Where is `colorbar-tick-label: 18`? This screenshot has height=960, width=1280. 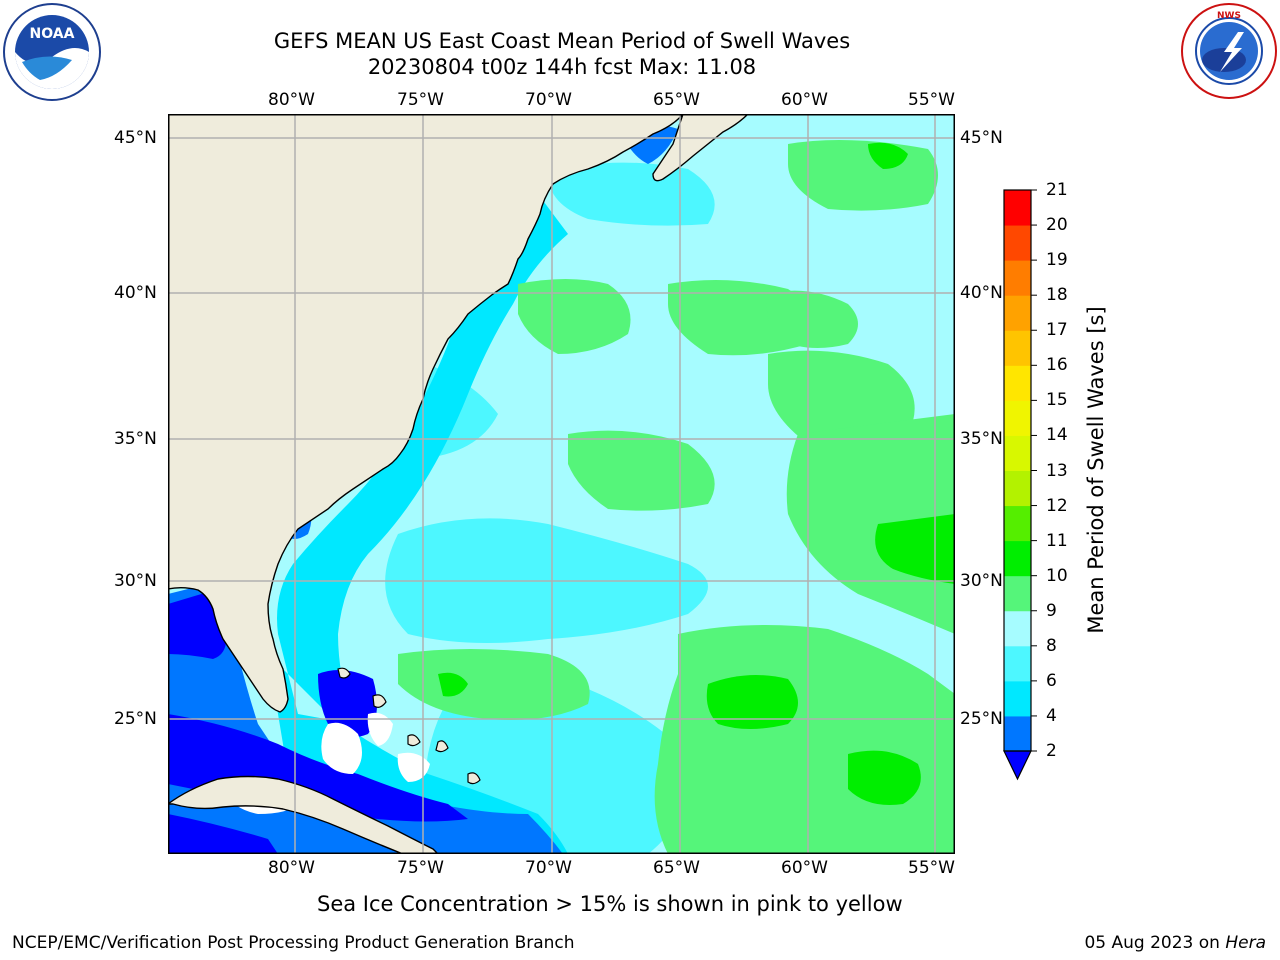 colorbar-tick-label: 18 is located at coordinates (1057, 295).